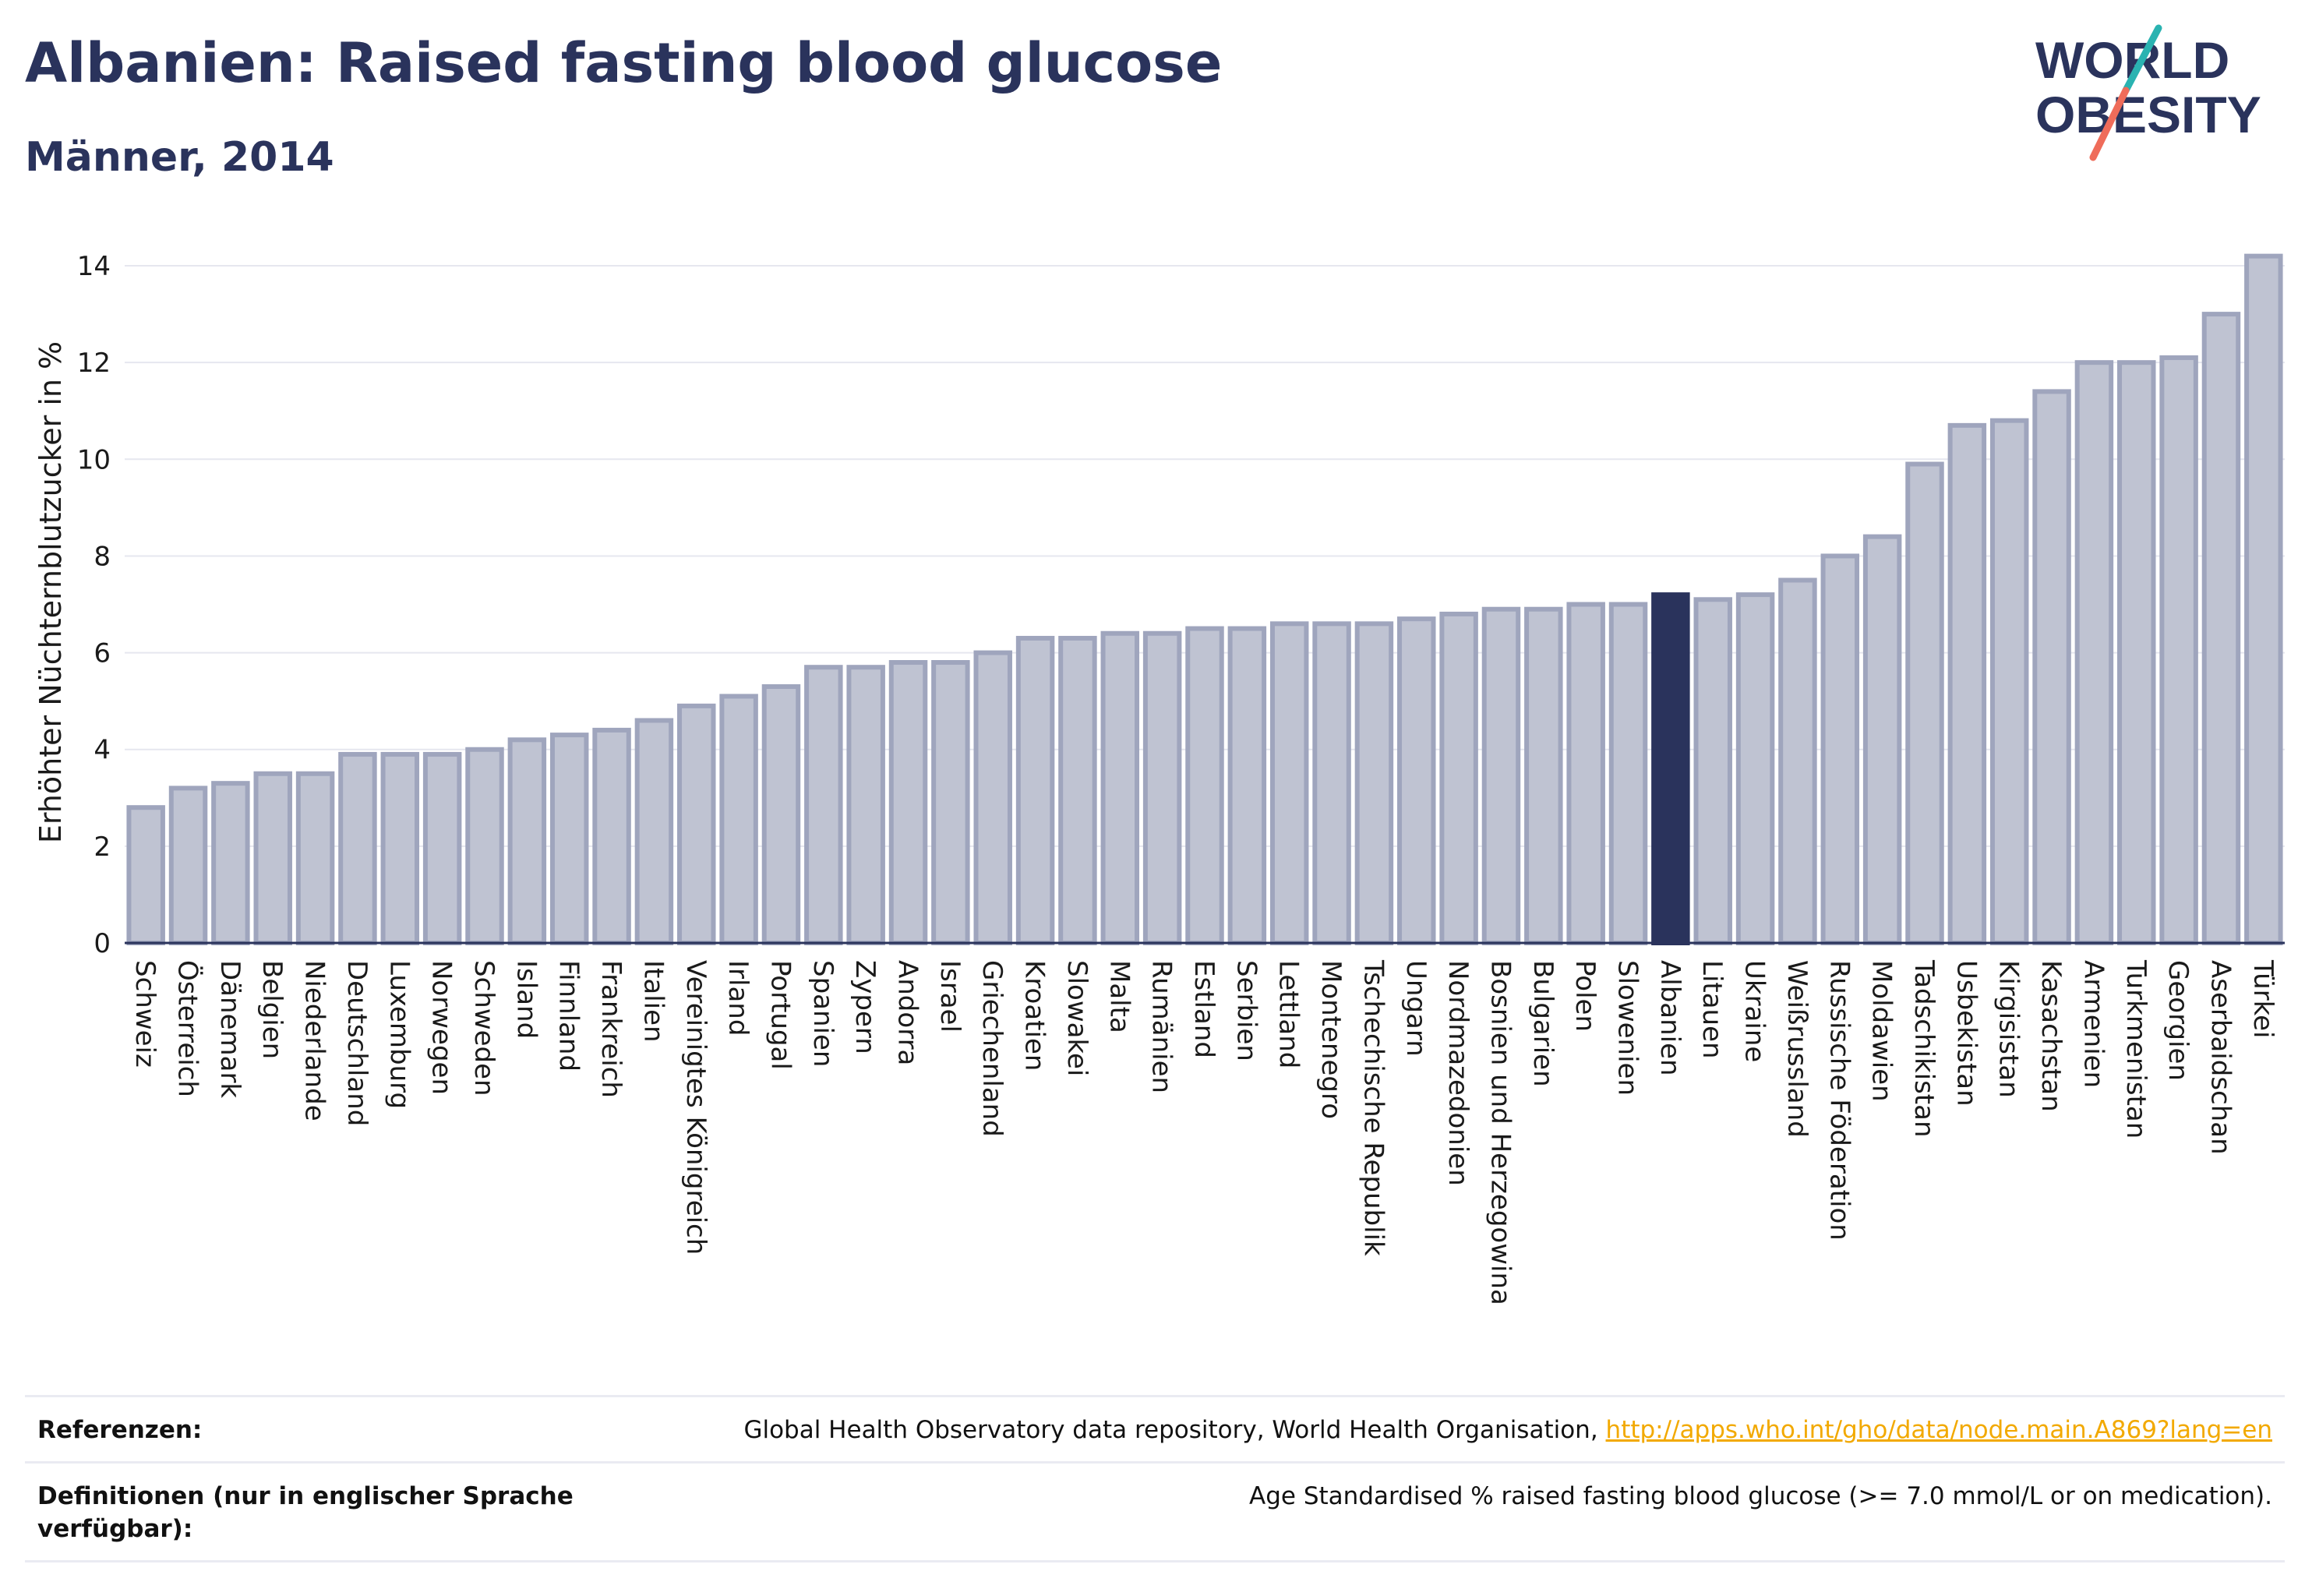  What do you see at coordinates (2142, 59) in the screenshot?
I see `logo-slash-teal-icon` at bounding box center [2142, 59].